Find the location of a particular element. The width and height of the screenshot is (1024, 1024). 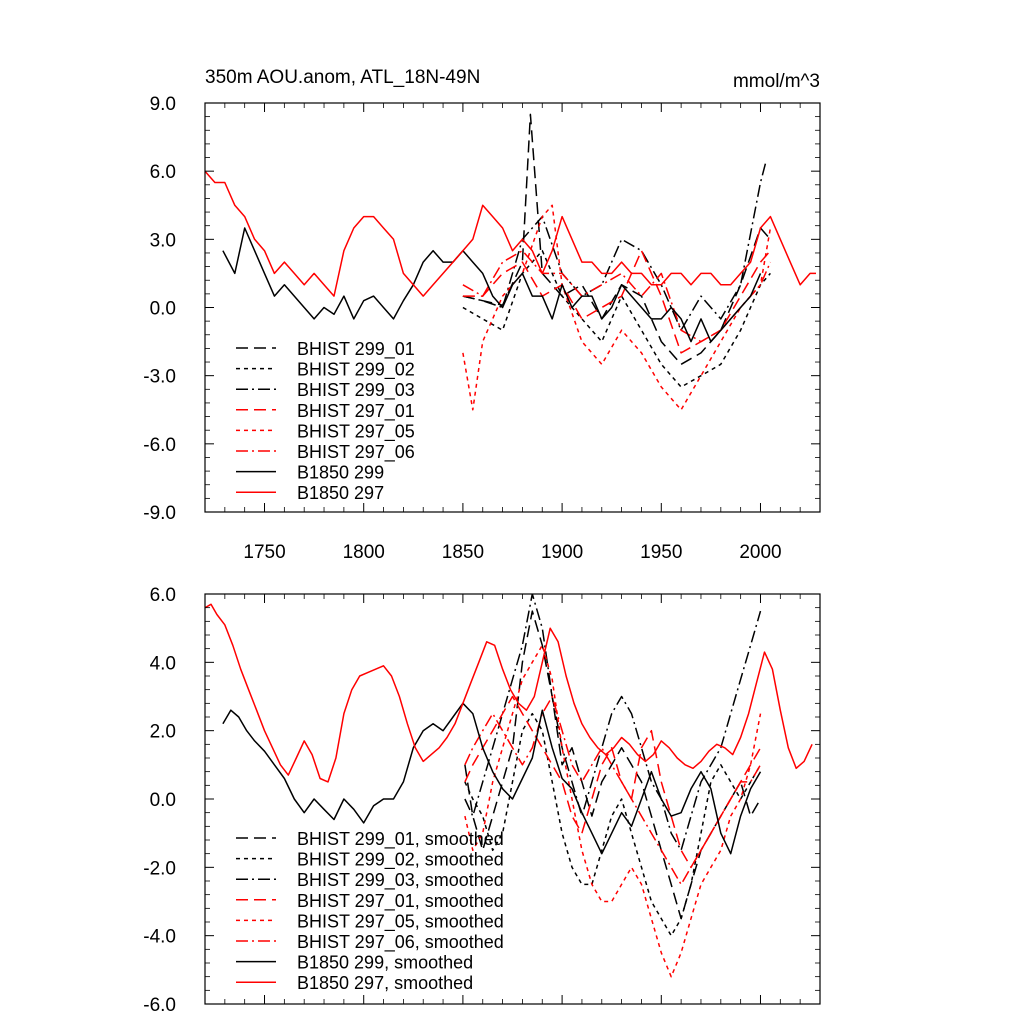

x-tick-label: 1800 is located at coordinates (364, 552).